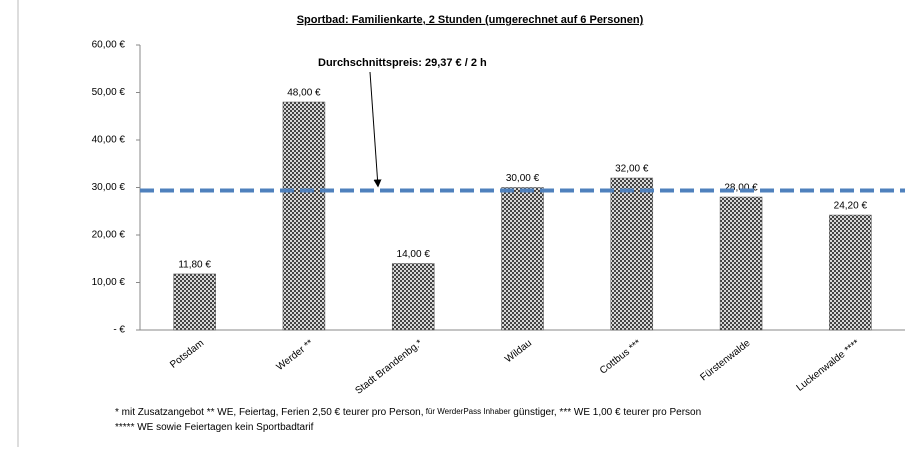 This screenshot has width=917, height=452. Describe the element at coordinates (828, 366) in the screenshot. I see `x-tick-label: Luckenwalde ****` at that location.